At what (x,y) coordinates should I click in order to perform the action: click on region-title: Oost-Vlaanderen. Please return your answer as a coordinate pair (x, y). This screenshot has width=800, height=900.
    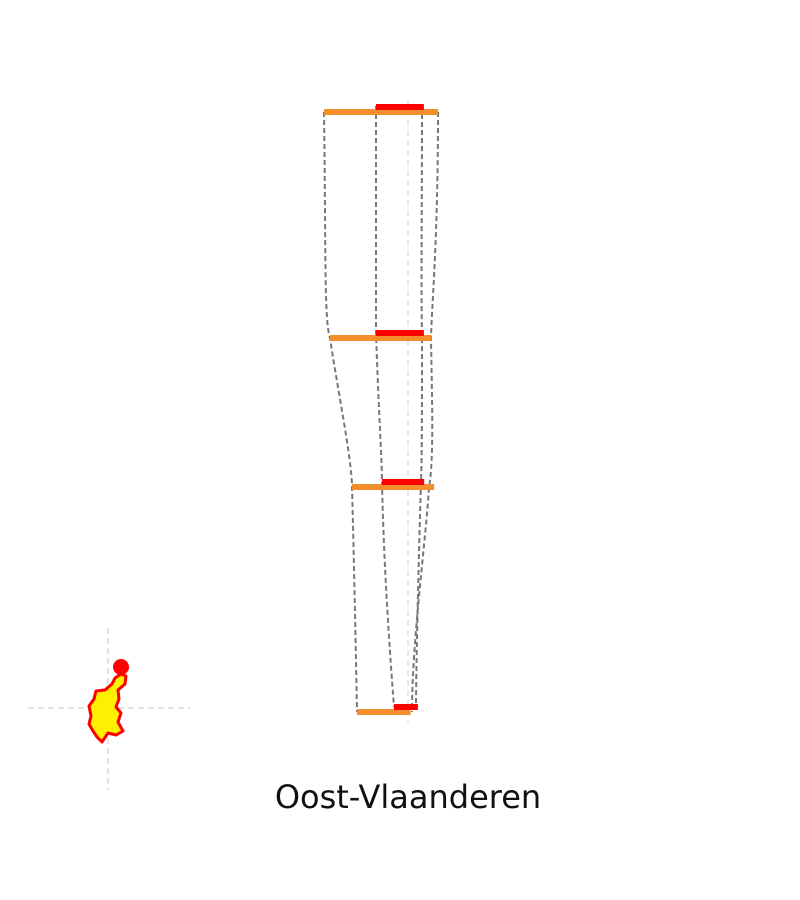
    Looking at the image, I should click on (408, 797).